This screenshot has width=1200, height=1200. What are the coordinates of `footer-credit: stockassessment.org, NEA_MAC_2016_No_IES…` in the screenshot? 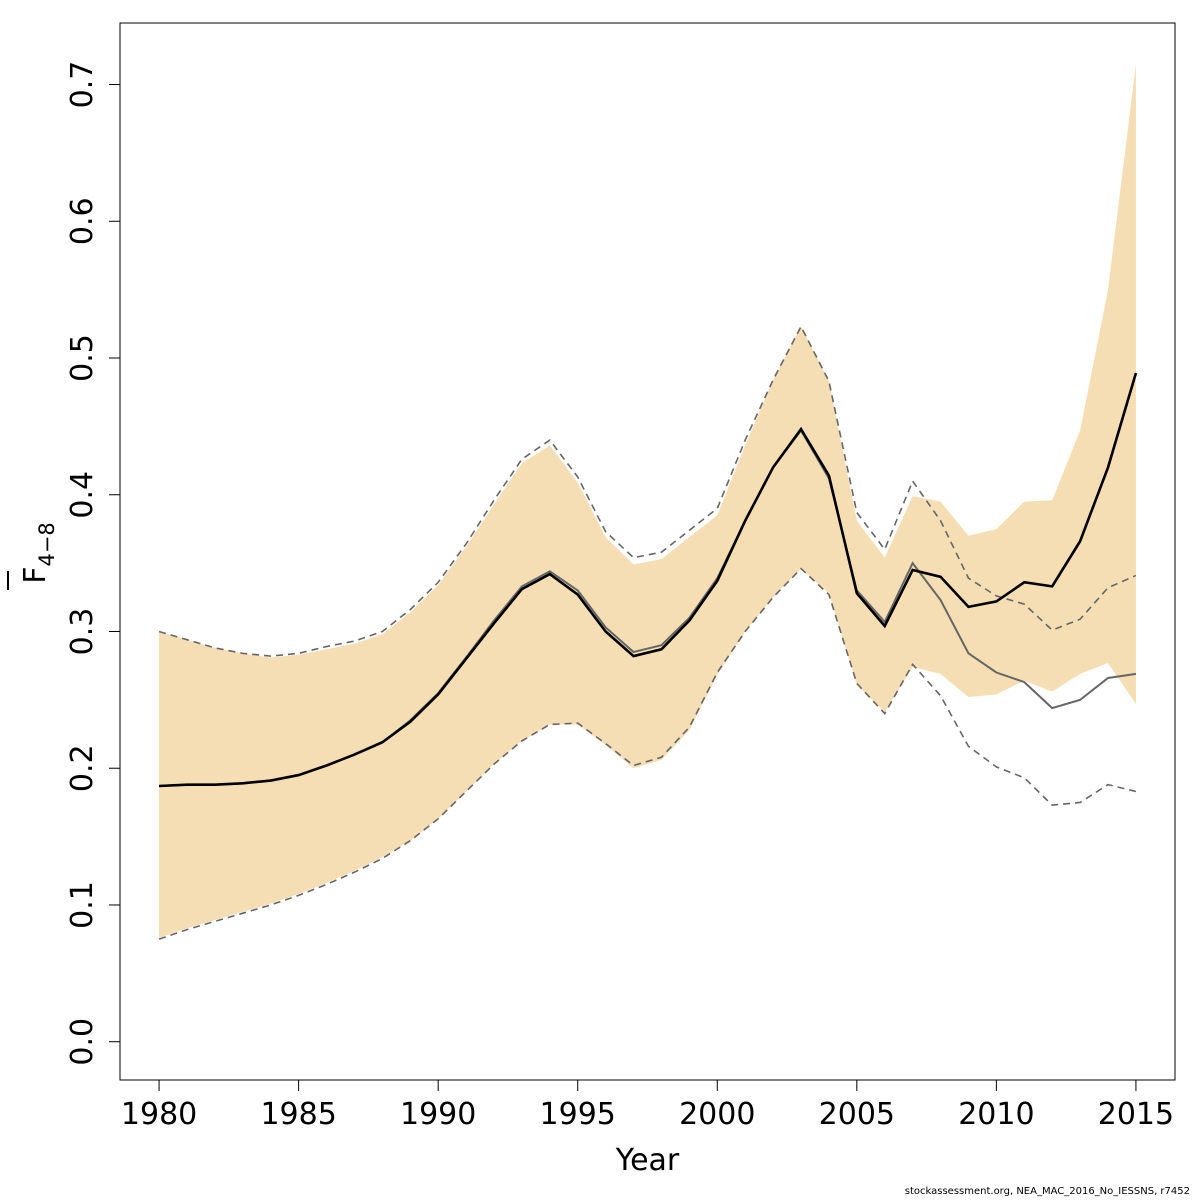 It's located at (1047, 1191).